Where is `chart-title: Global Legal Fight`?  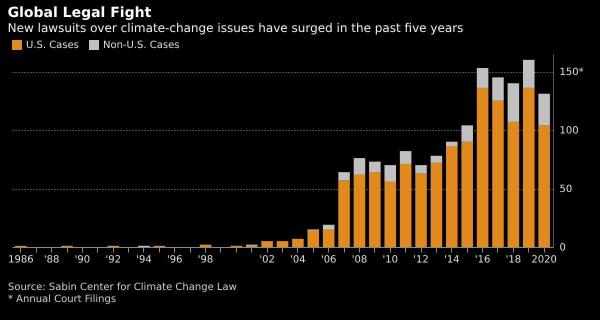 chart-title: Global Legal Fight is located at coordinates (80, 13).